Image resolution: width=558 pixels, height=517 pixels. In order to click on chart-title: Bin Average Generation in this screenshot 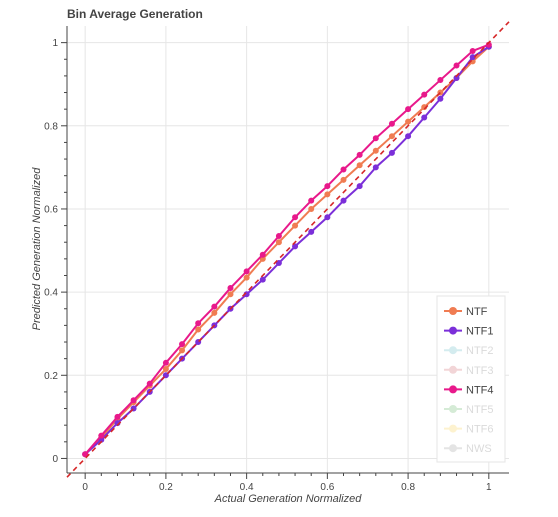, I will do `click(135, 14)`.